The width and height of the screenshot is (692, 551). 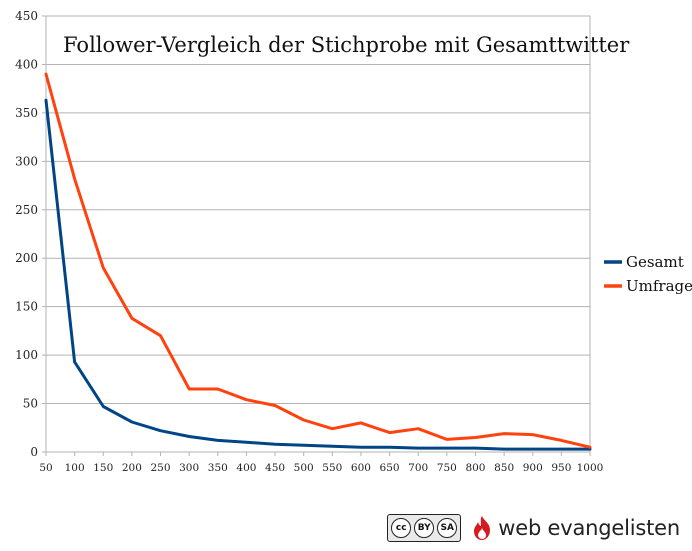 I want to click on y-tick-label: 50, so click(x=30, y=404).